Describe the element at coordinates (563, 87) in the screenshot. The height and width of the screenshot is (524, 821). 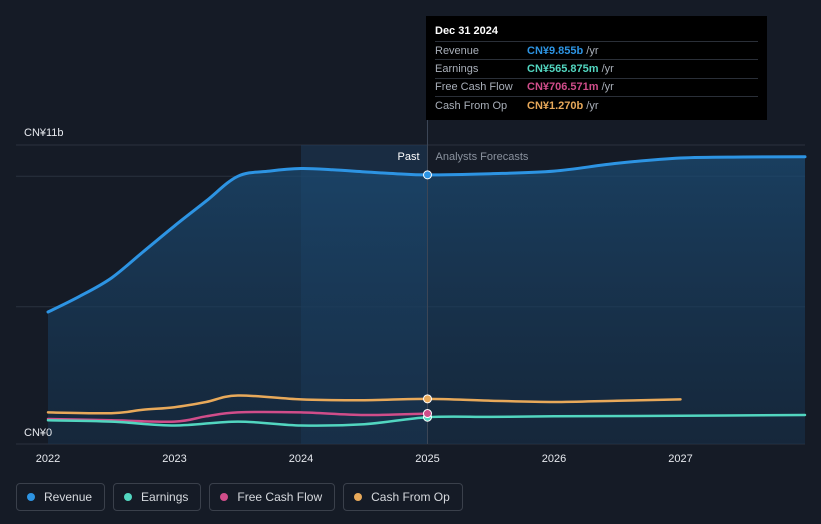
I see `tooltip-value: CN¥706.571m` at that location.